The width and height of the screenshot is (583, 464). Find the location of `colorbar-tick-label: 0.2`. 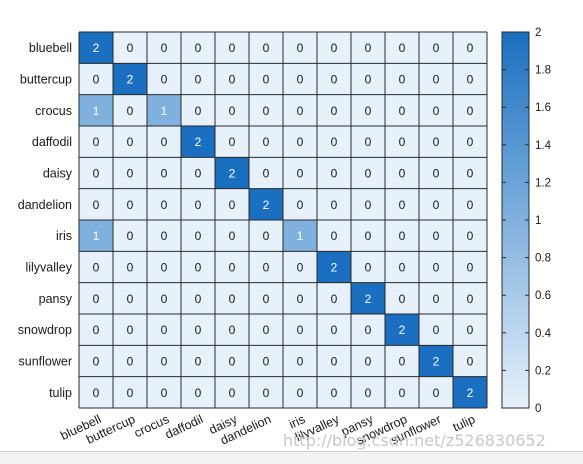

colorbar-tick-label: 0.2 is located at coordinates (543, 371).